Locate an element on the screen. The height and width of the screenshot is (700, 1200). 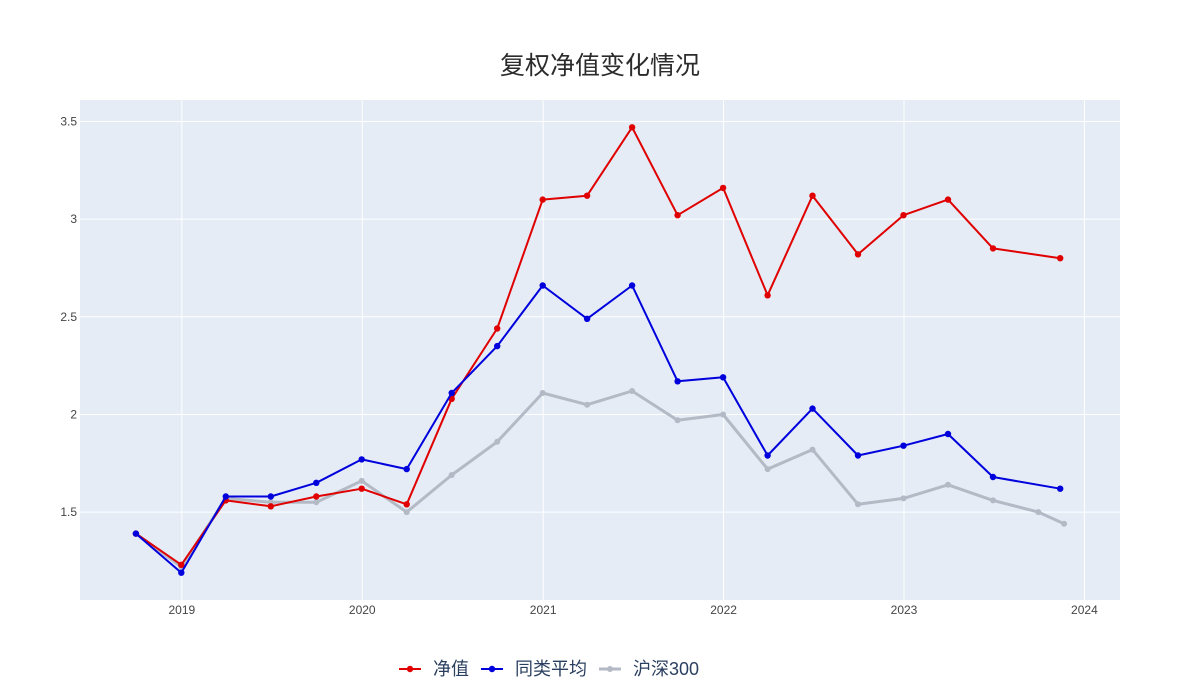
x-tick-label: 2023 is located at coordinates (904, 610).